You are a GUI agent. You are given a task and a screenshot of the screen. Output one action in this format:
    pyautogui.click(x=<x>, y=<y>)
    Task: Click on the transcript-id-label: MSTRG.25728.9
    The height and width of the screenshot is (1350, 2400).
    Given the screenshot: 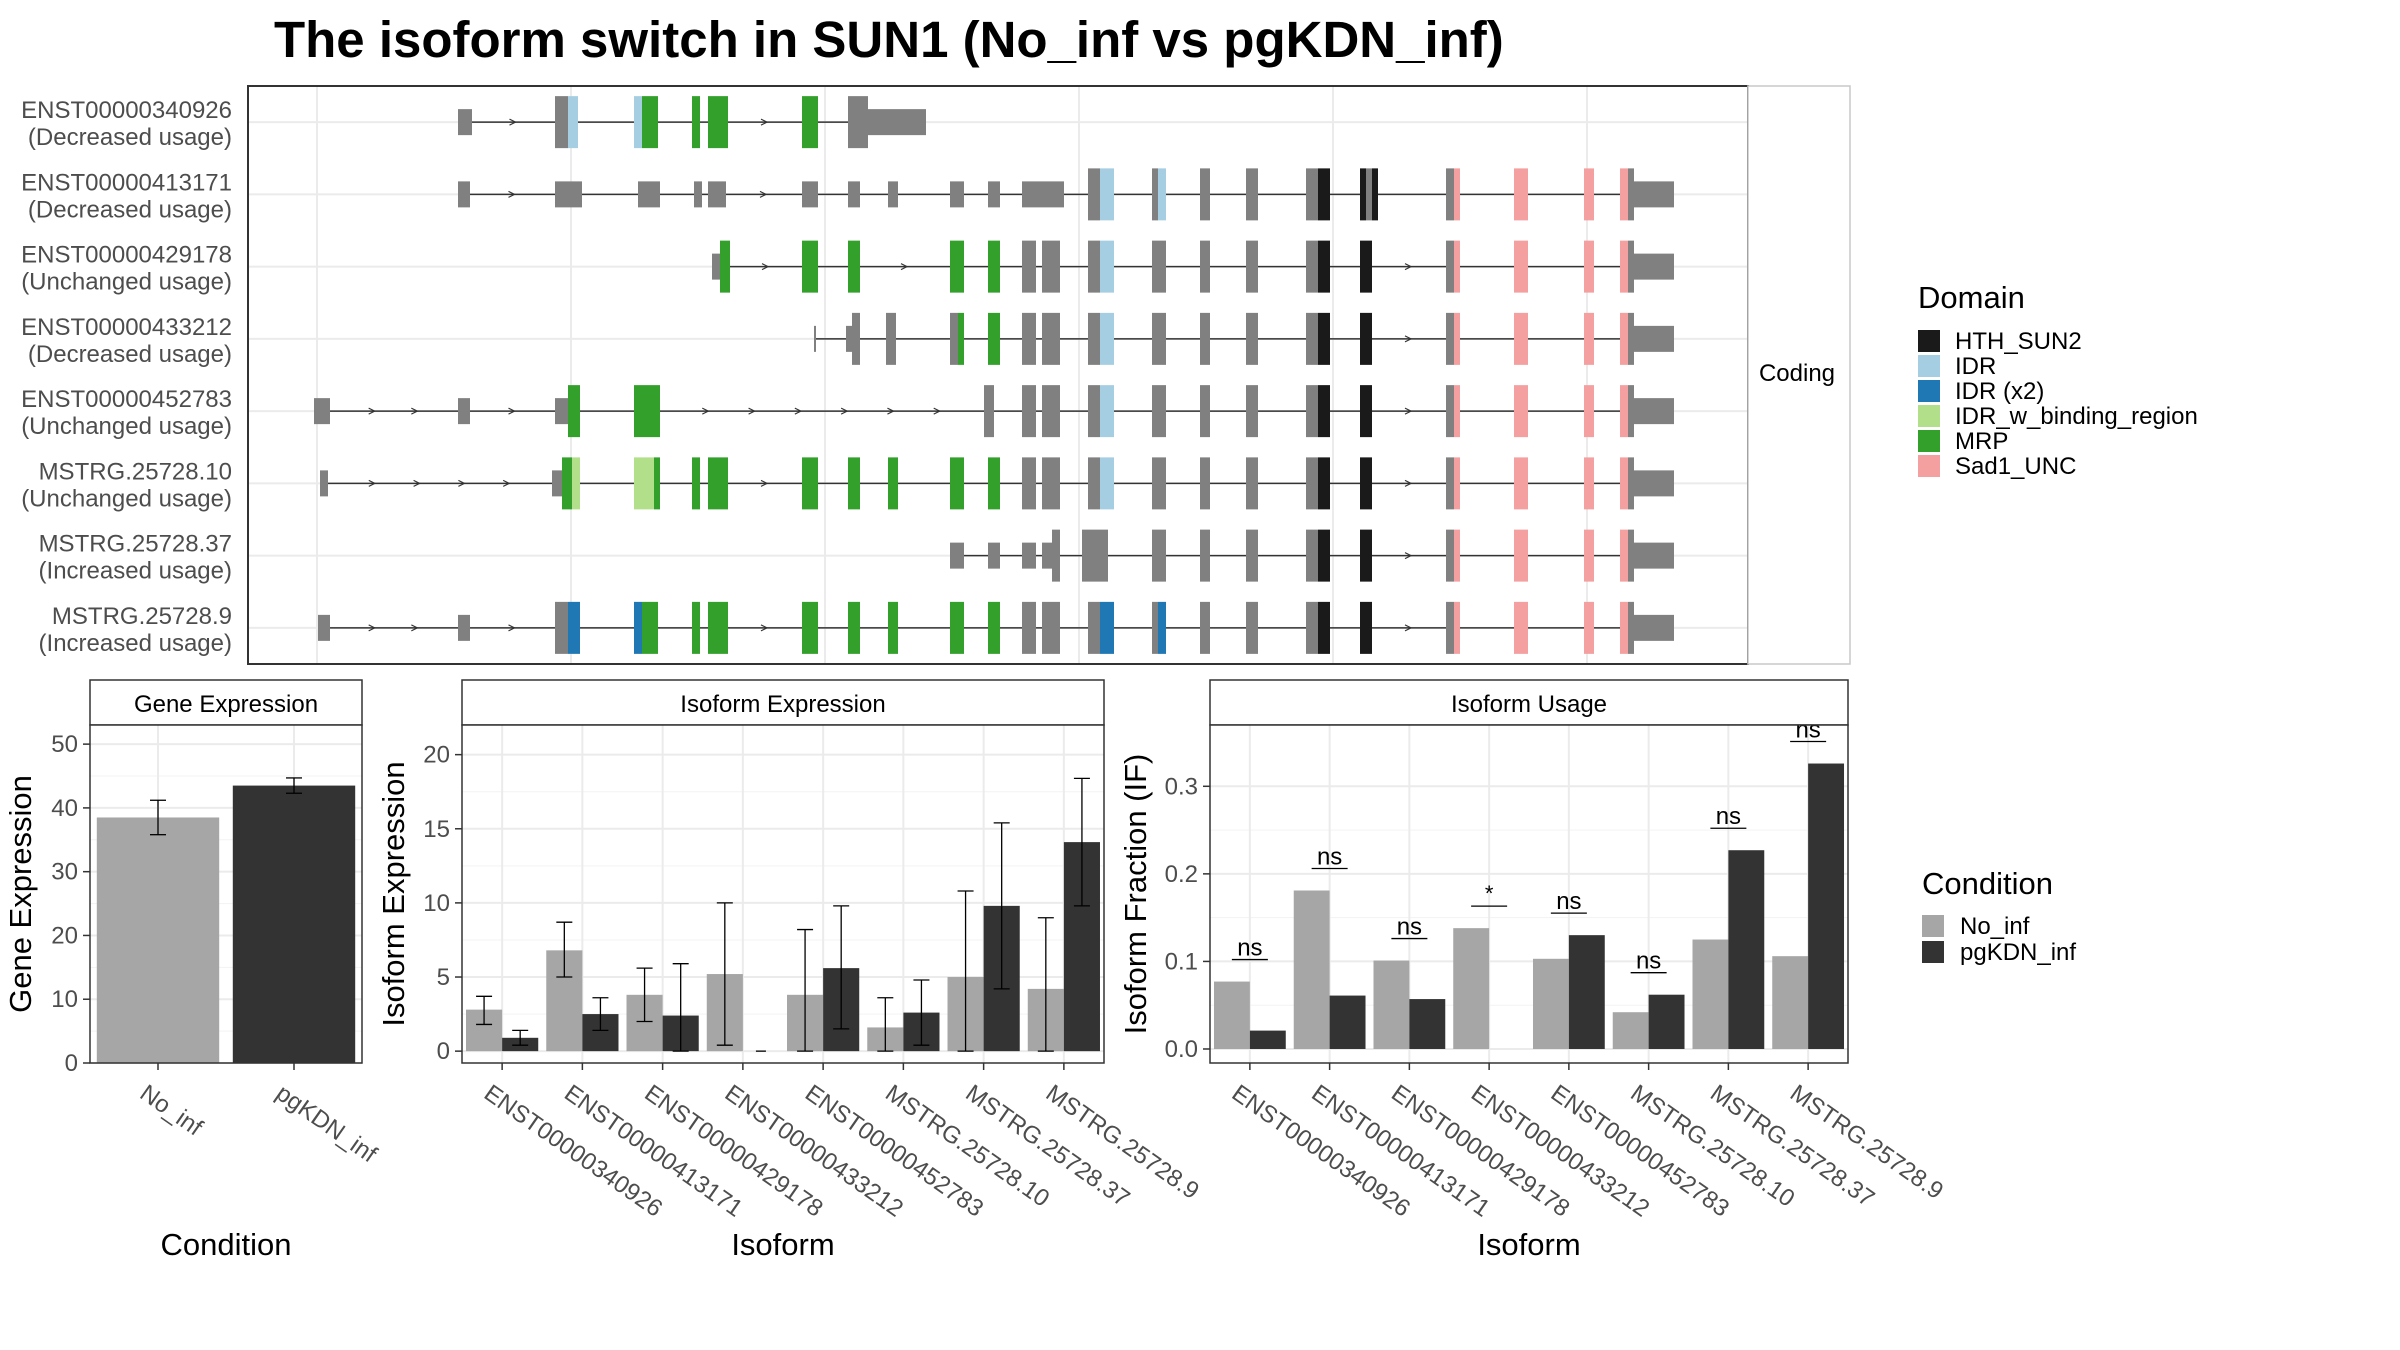 What is the action you would take?
    pyautogui.click(x=142, y=616)
    